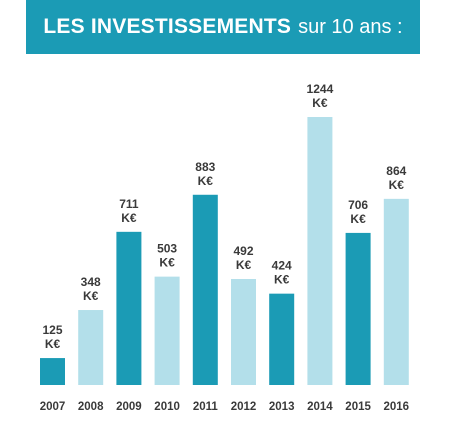 The height and width of the screenshot is (422, 450). Describe the element at coordinates (129, 407) in the screenshot. I see `year-label-2009: 2009` at that location.